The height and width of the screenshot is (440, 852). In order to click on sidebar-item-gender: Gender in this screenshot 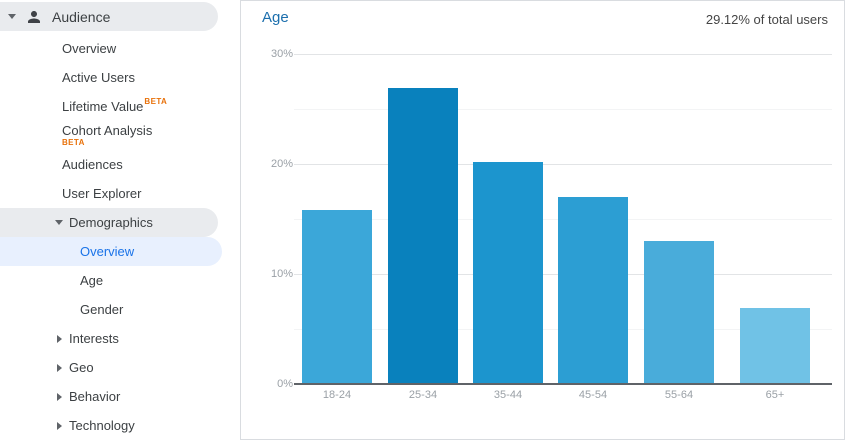, I will do `click(120, 309)`.